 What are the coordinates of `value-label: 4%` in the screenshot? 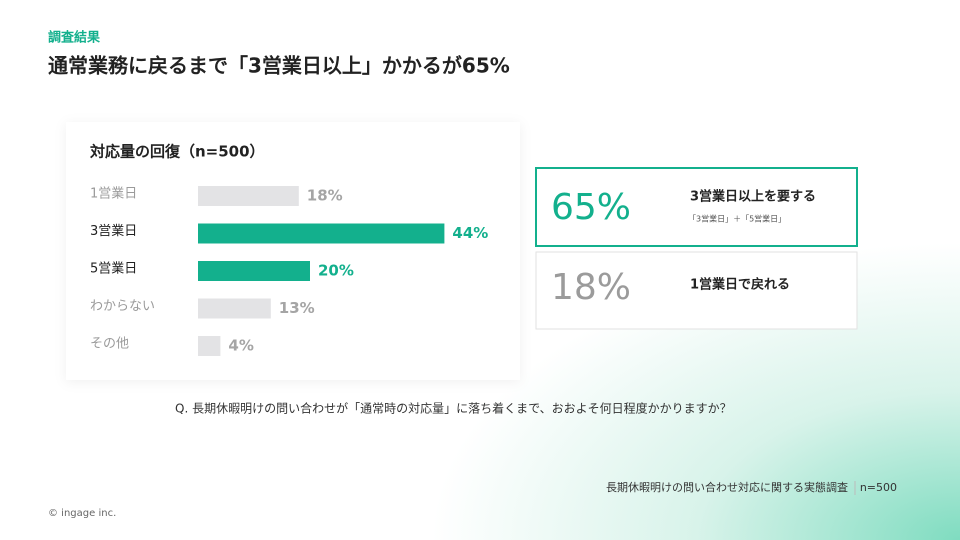 It's located at (240, 346).